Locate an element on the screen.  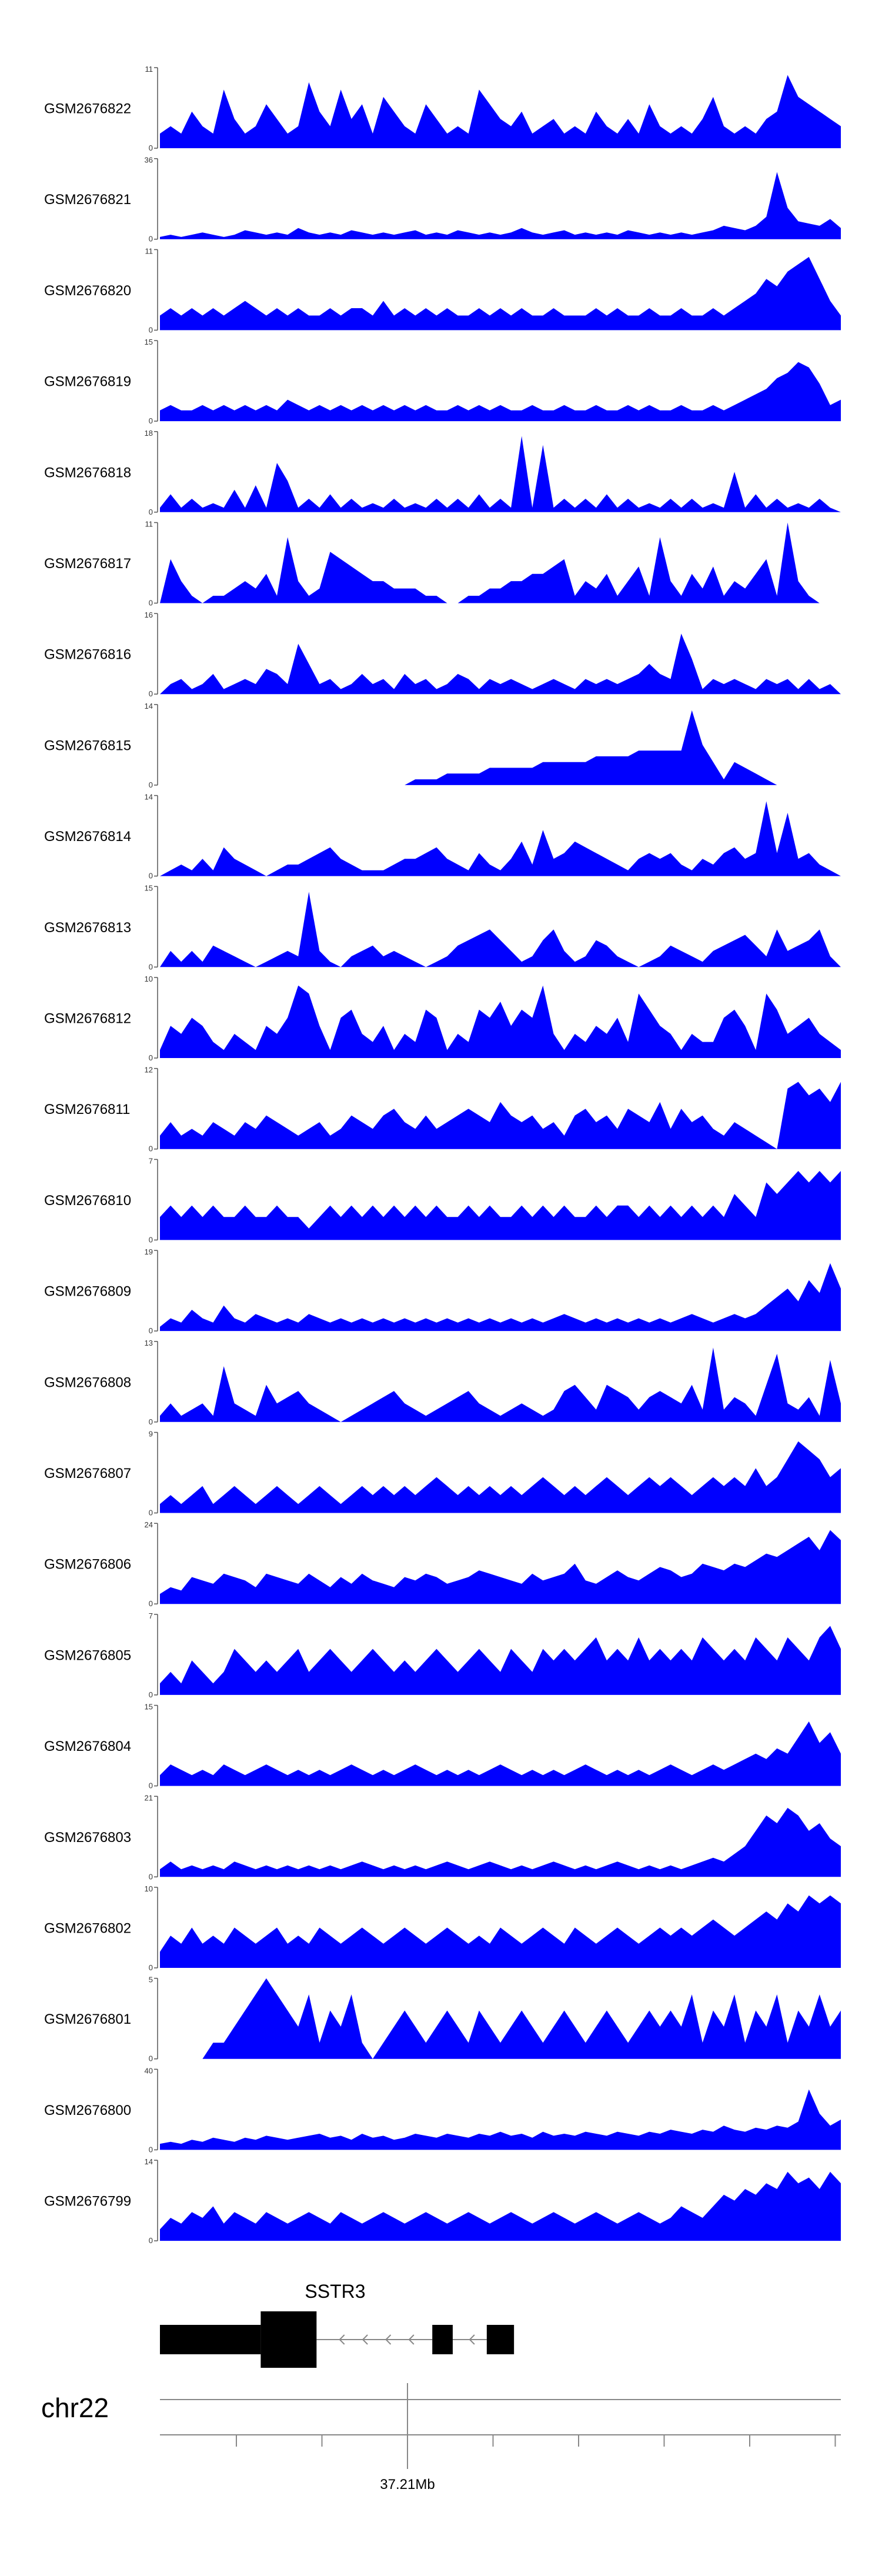
track-label: GSM2676816 is located at coordinates (87, 655).